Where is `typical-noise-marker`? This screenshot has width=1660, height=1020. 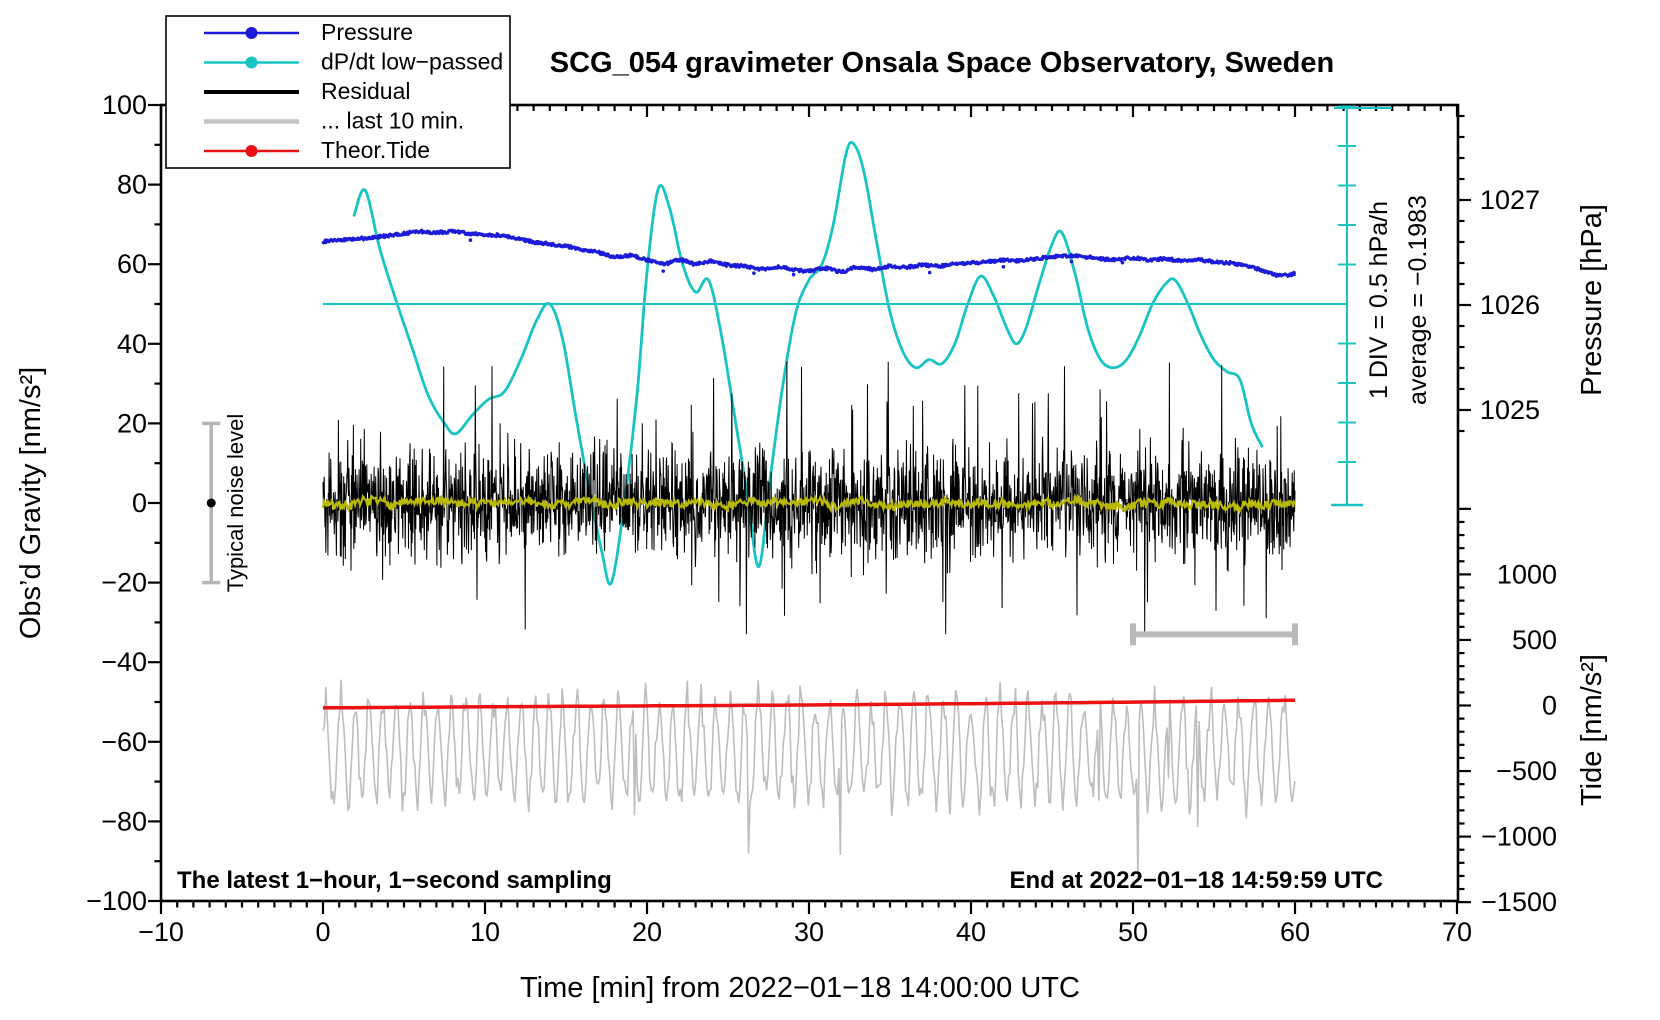
typical-noise-marker is located at coordinates (211, 503).